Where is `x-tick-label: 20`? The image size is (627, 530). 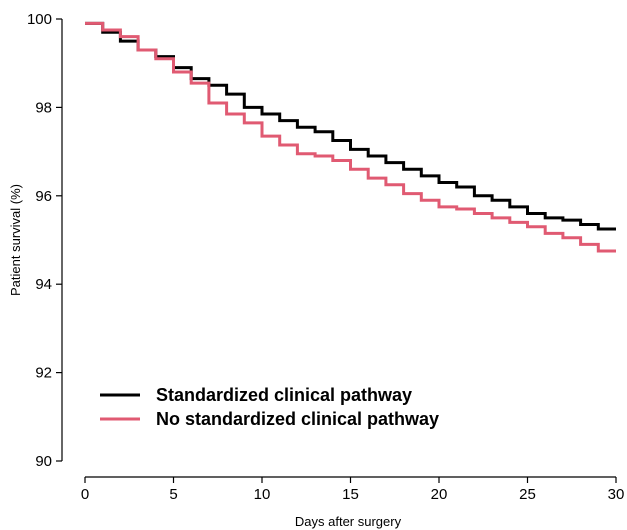
x-tick-label: 20 is located at coordinates (439, 494).